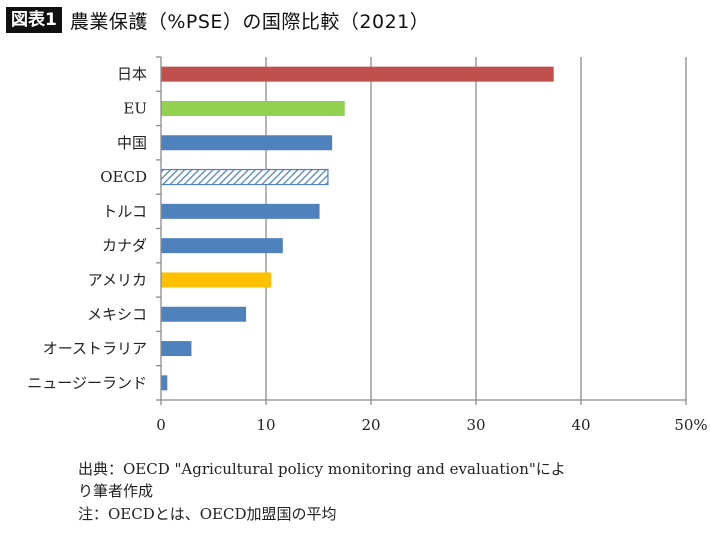 This screenshot has height=533, width=710. Describe the element at coordinates (132, 74) in the screenshot. I see `y-category-label: 日本` at that location.